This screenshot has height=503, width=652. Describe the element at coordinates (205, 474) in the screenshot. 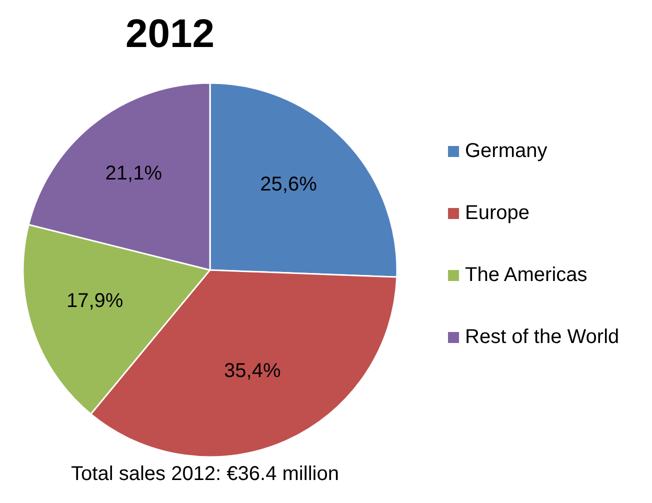

I see `text: Total sales 2012: €36.4 million` at that location.